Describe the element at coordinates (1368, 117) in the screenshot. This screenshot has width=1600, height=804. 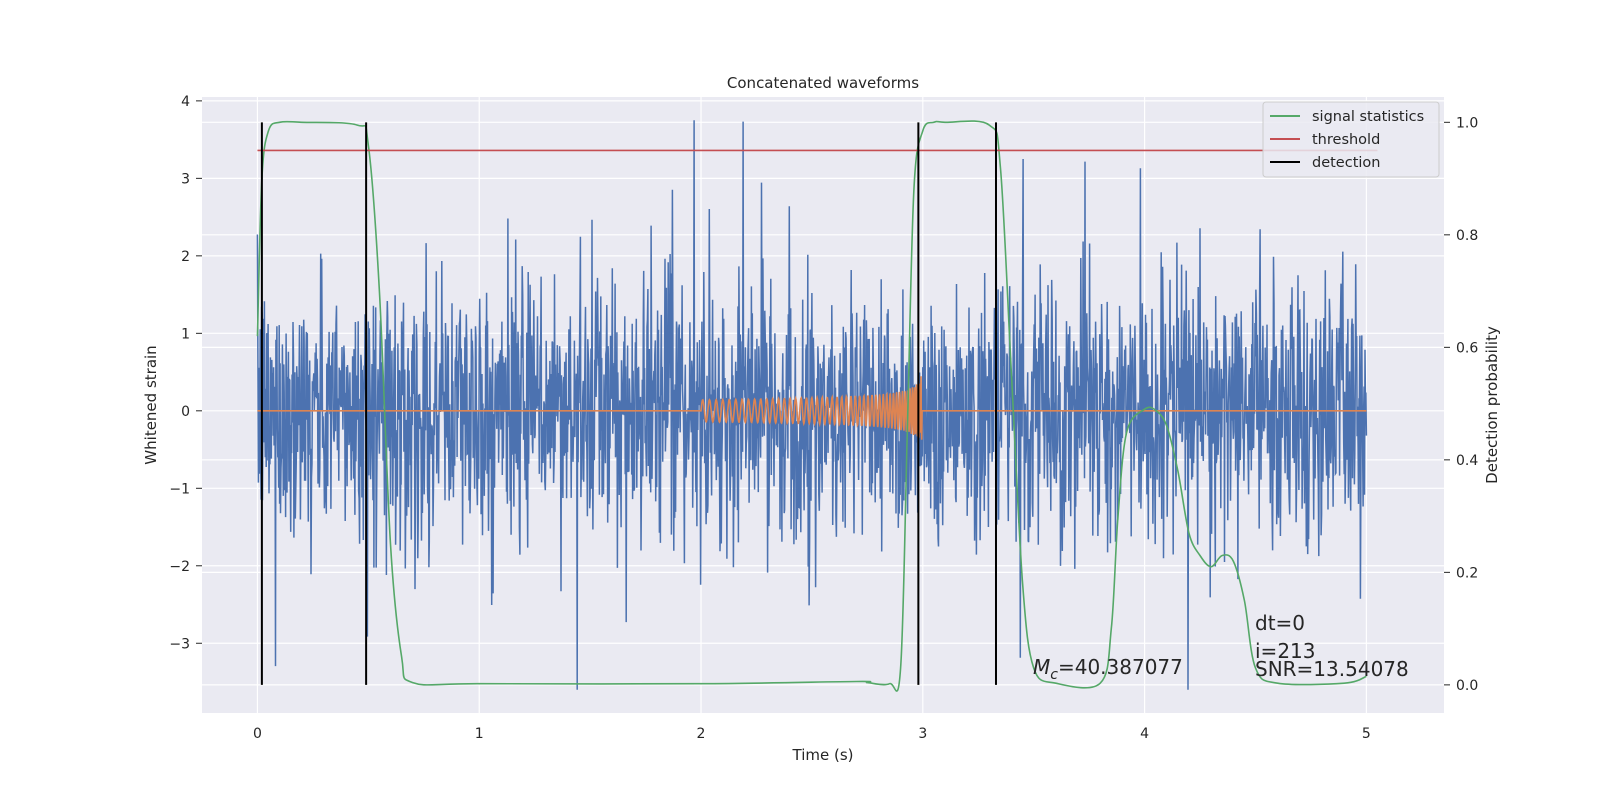
I see `legend-label-0: signal statistics` at that location.